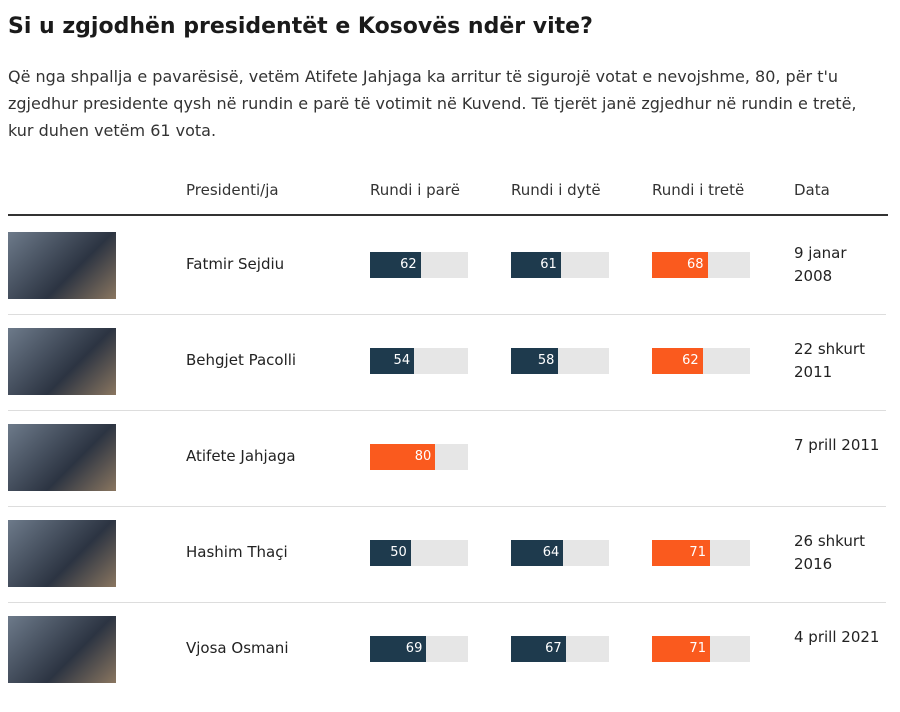 This screenshot has width=900, height=712. What do you see at coordinates (538, 649) in the screenshot?
I see `bar: 67` at bounding box center [538, 649].